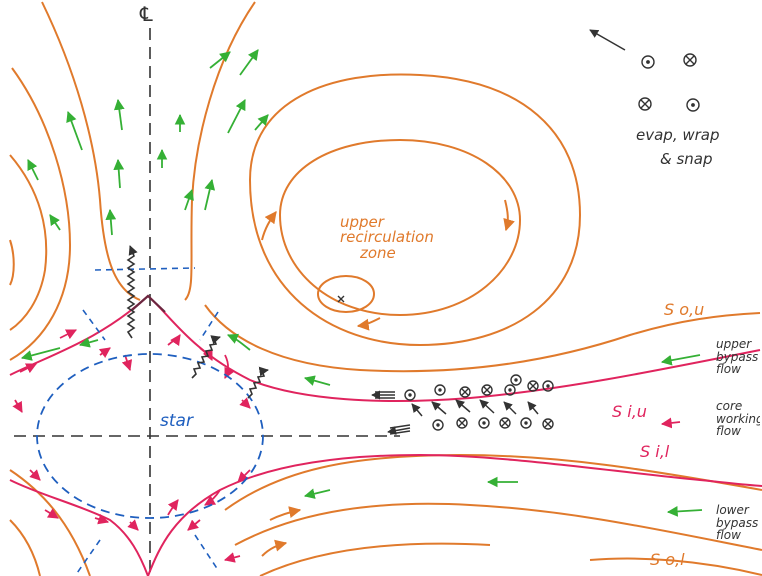 The image size is (762, 576). Describe the element at coordinates (669, 82) in the screenshot. I see `legend-symbols` at that location.